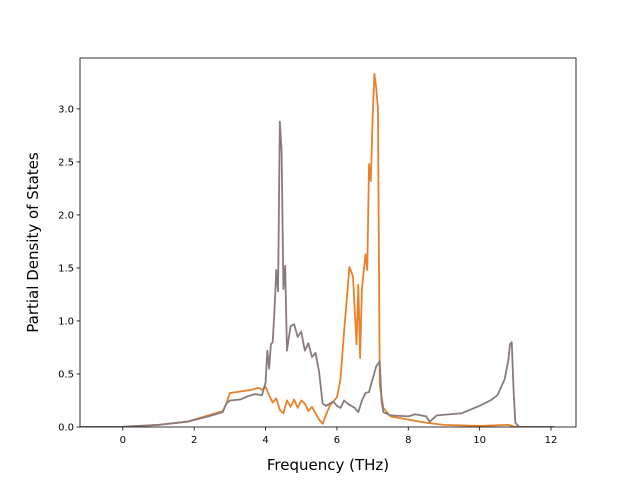 This screenshot has width=640, height=480. I want to click on x-tick-label: 12, so click(551, 440).